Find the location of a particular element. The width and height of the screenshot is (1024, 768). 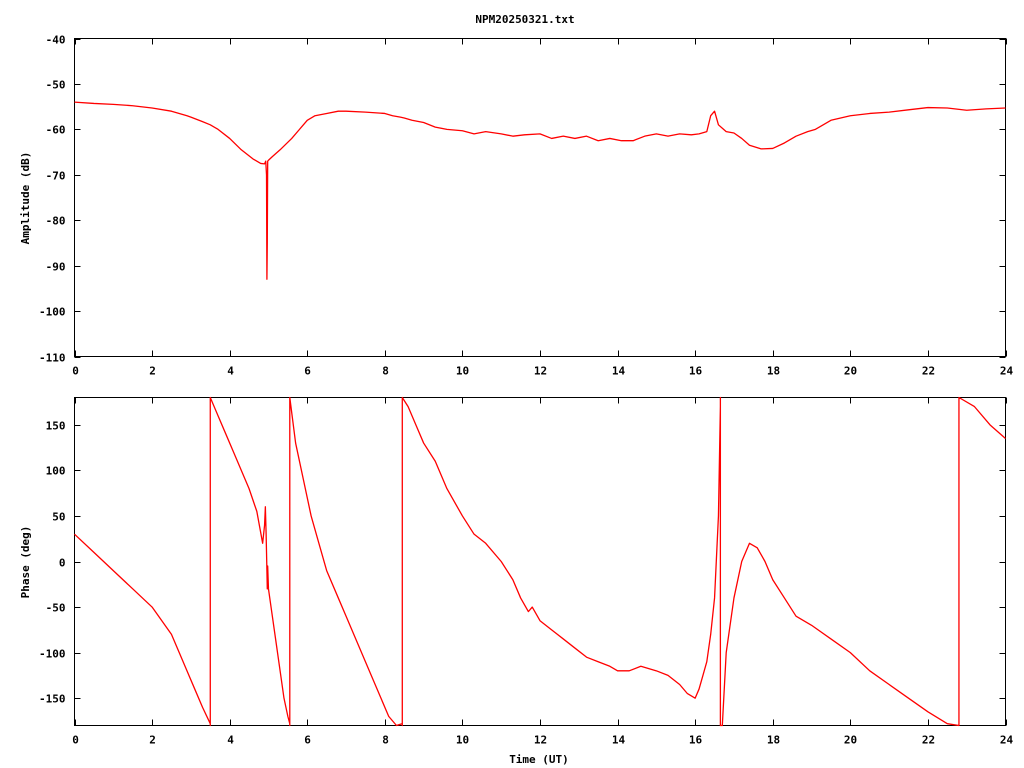

amplitude-y-tick-label: -100 is located at coordinates (52, 312).